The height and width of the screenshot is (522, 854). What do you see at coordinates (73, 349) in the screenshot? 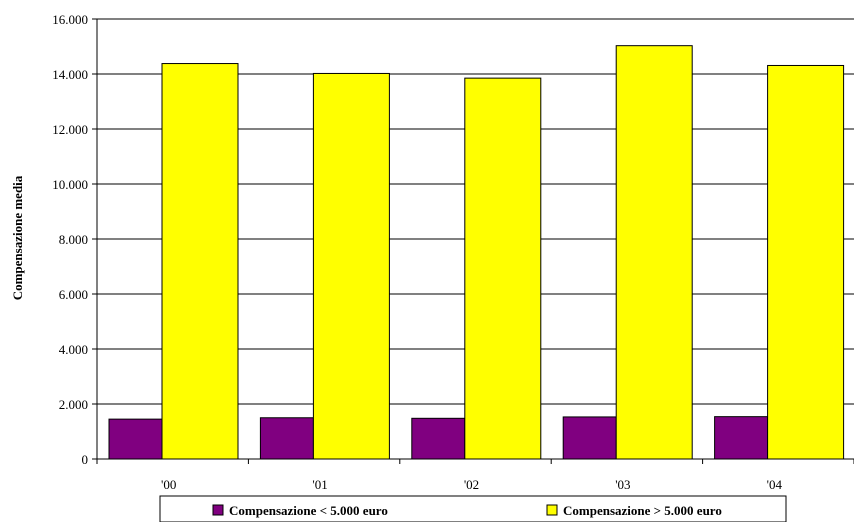
I see `y-tick-label: 4.000` at bounding box center [73, 349].